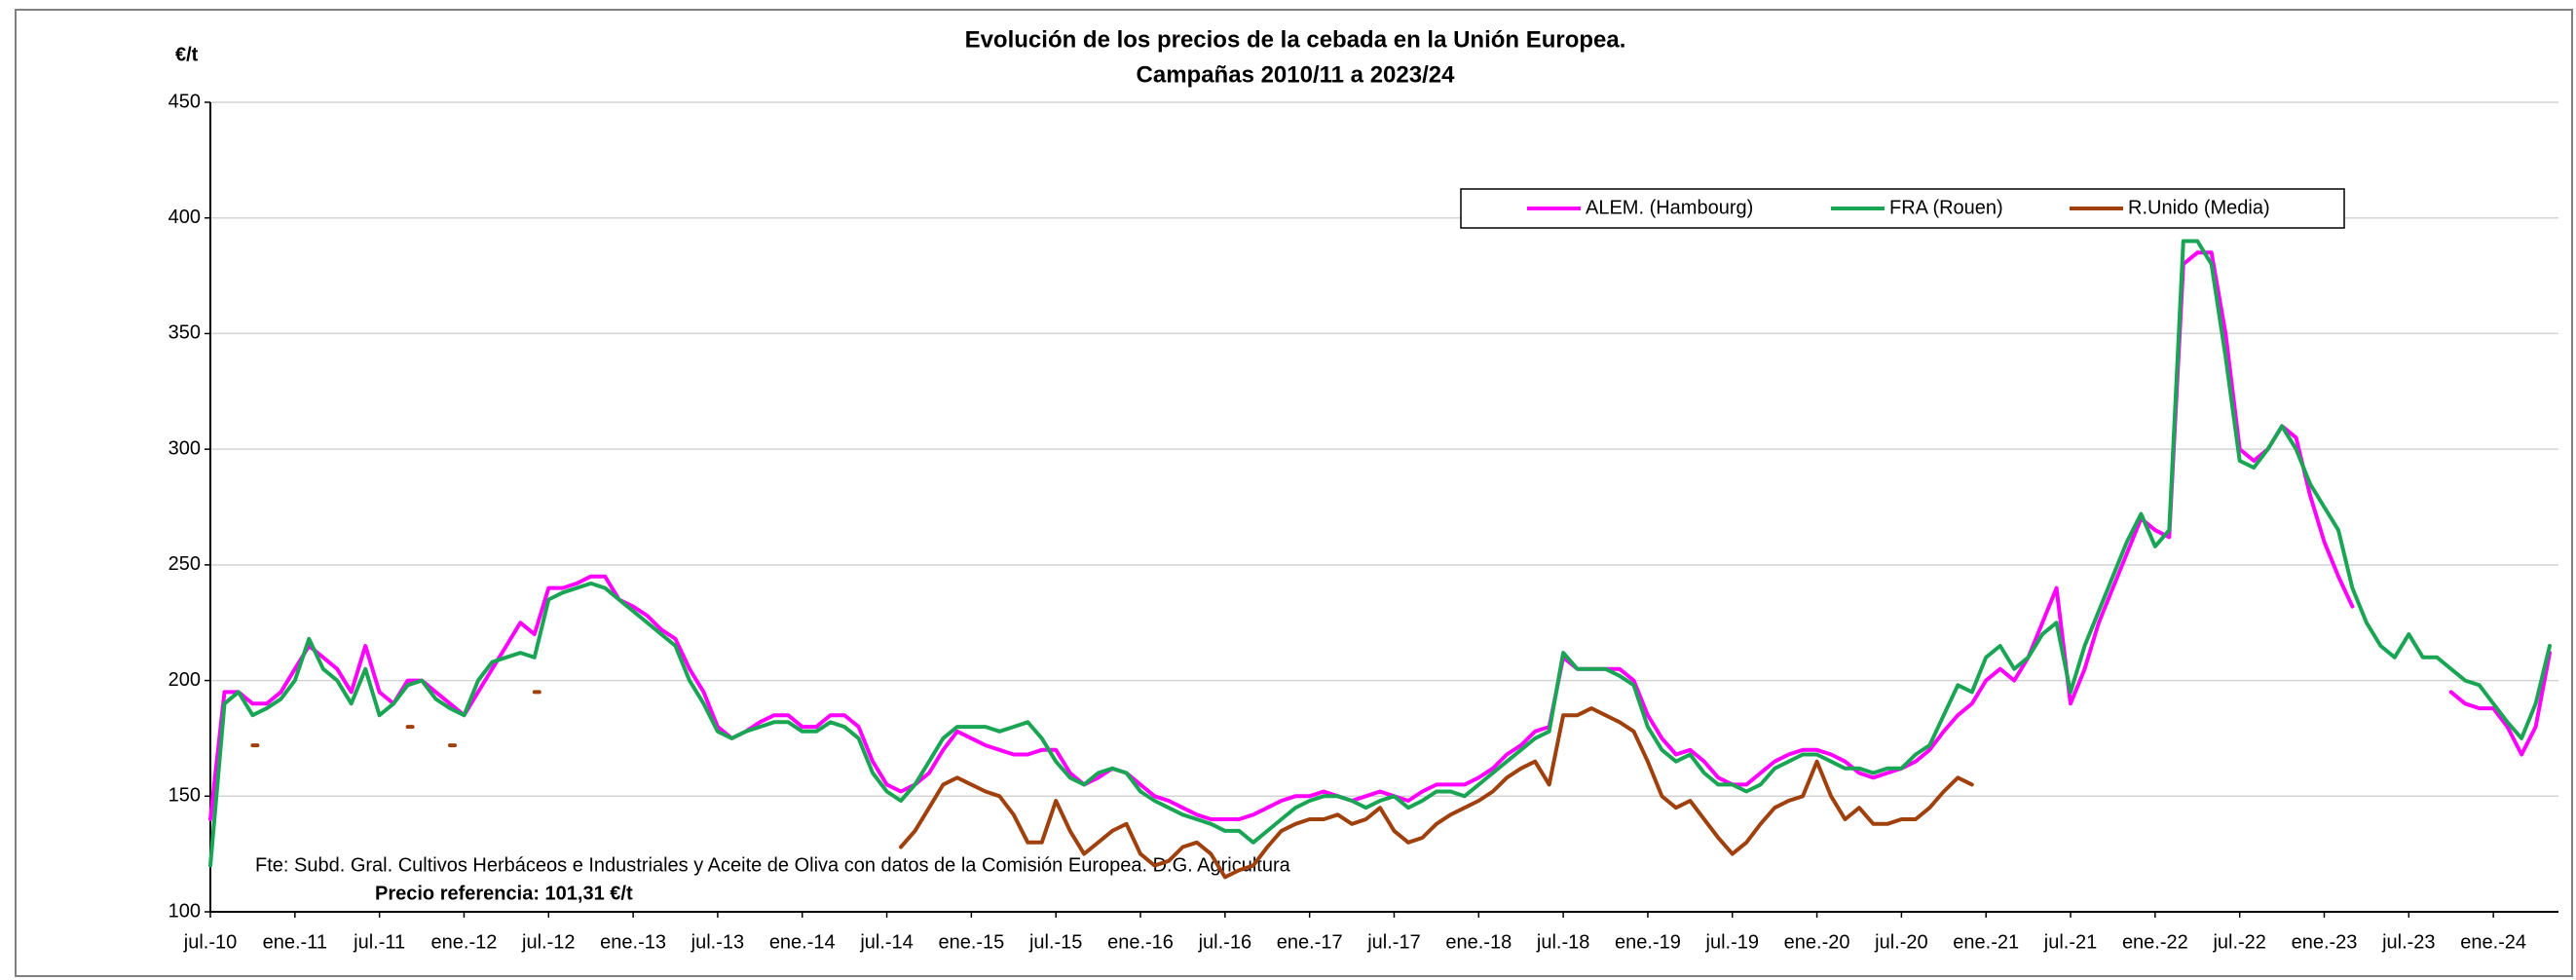 The height and width of the screenshot is (980, 2576). I want to click on x-tick-label: jul.-11, so click(379, 942).